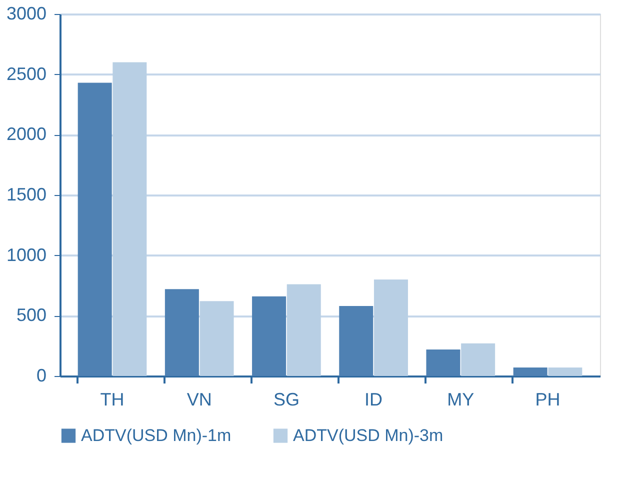  What do you see at coordinates (286, 400) in the screenshot?
I see `x-tick-label: SG` at bounding box center [286, 400].